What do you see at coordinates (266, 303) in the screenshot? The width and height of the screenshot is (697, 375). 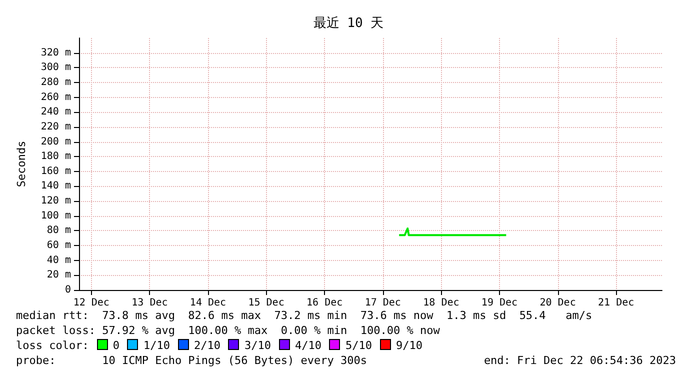 I see `x-tick-label: 15 Dec` at bounding box center [266, 303].